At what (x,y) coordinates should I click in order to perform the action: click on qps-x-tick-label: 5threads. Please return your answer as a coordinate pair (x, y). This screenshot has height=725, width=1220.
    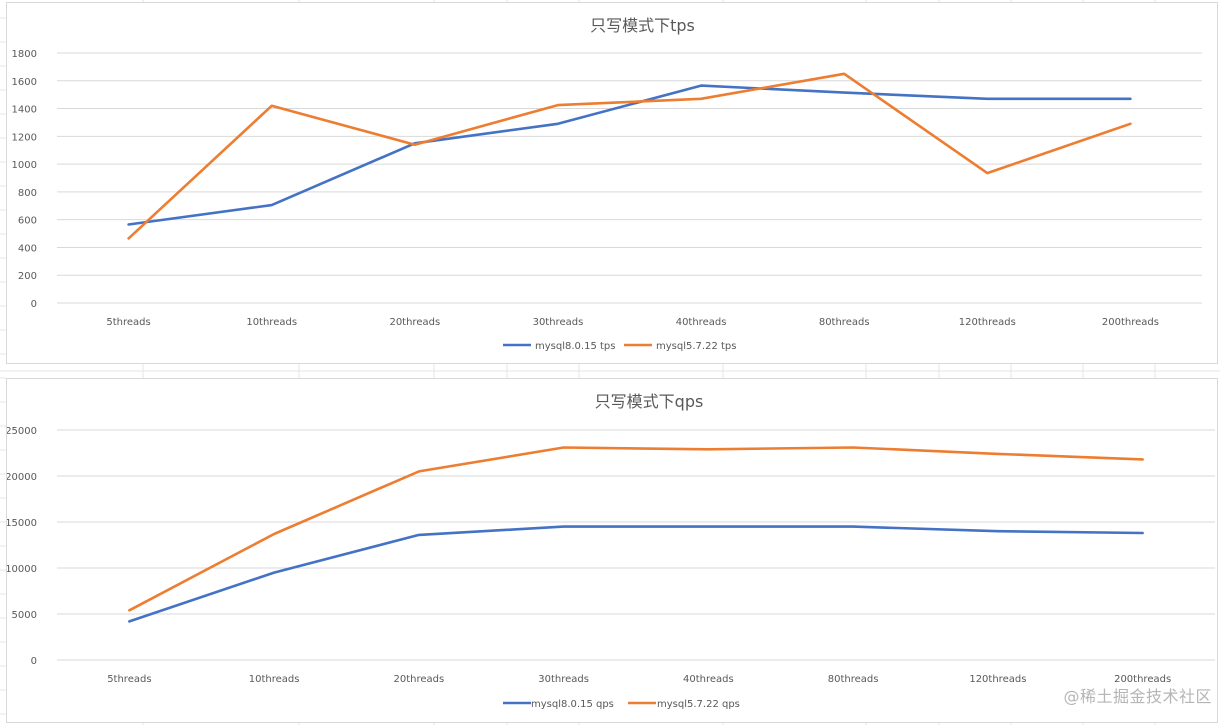
    Looking at the image, I should click on (129, 679).